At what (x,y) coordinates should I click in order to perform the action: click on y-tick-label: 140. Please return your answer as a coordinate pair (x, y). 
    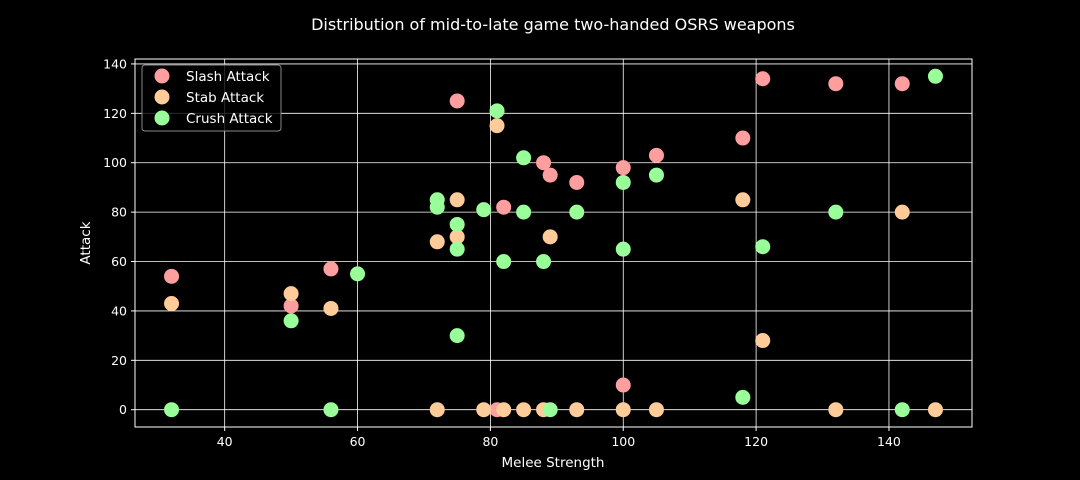
    Looking at the image, I should click on (115, 63).